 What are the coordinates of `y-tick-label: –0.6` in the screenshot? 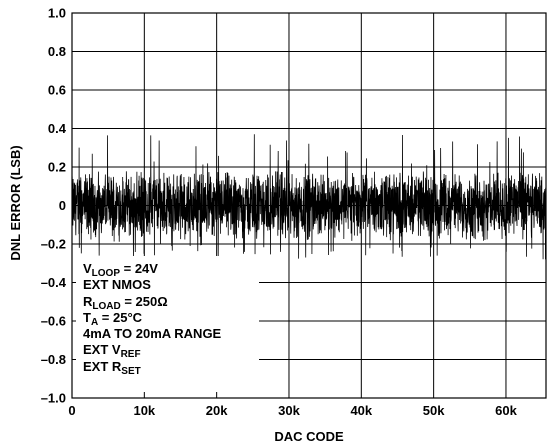 It's located at (53, 321).